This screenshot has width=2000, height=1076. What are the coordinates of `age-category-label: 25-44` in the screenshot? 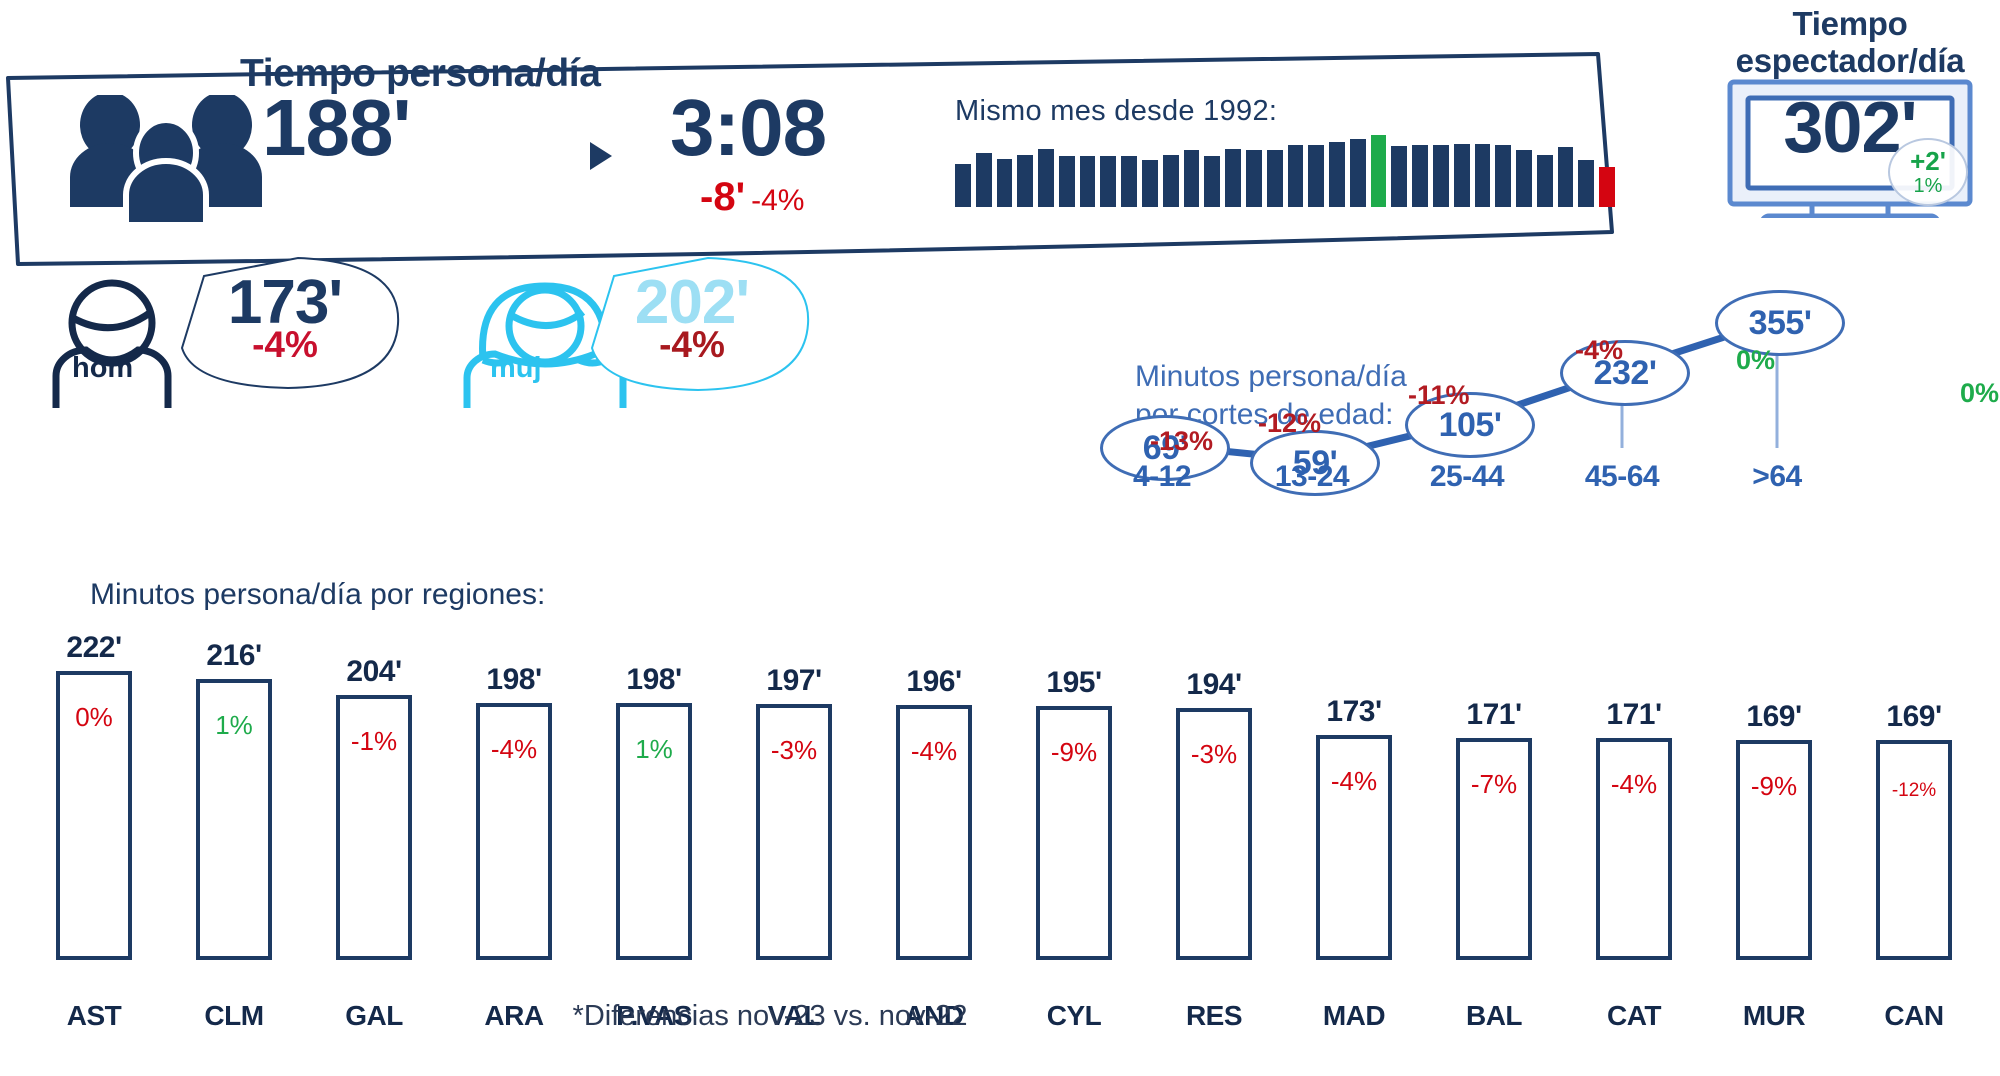 It's located at (1467, 476).